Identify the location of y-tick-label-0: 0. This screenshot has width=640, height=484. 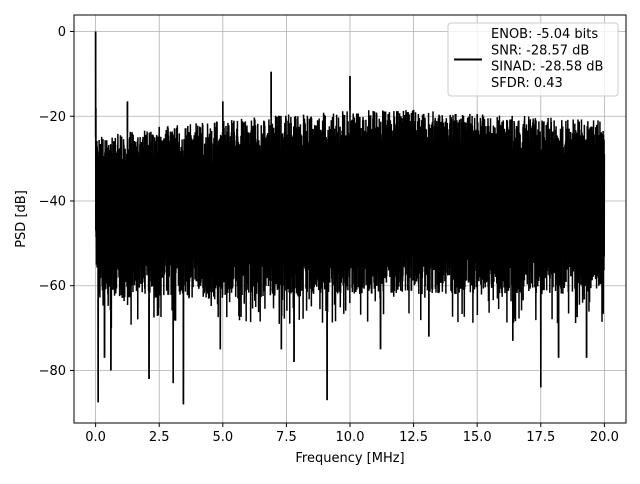
(62, 32).